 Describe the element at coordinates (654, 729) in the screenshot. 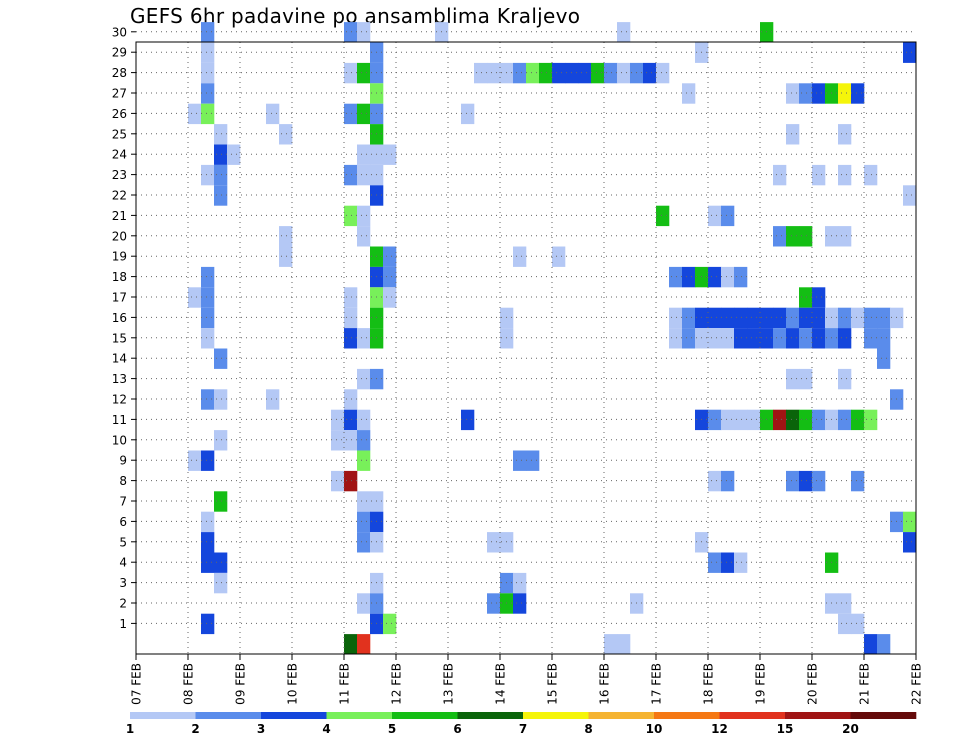

I see `colorbar-label: 10` at that location.